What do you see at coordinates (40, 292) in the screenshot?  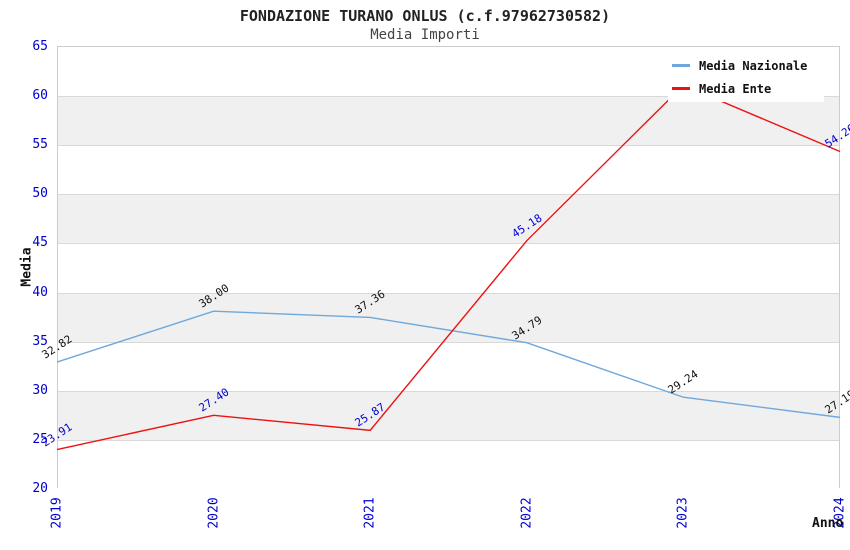 I see `y-tick-label: 40` at bounding box center [40, 292].